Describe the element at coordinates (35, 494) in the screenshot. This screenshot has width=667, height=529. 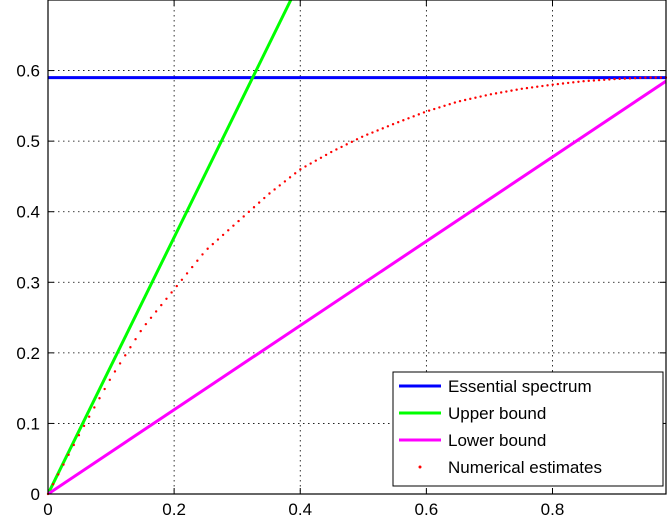
I see `y-tick-label: 0` at that location.